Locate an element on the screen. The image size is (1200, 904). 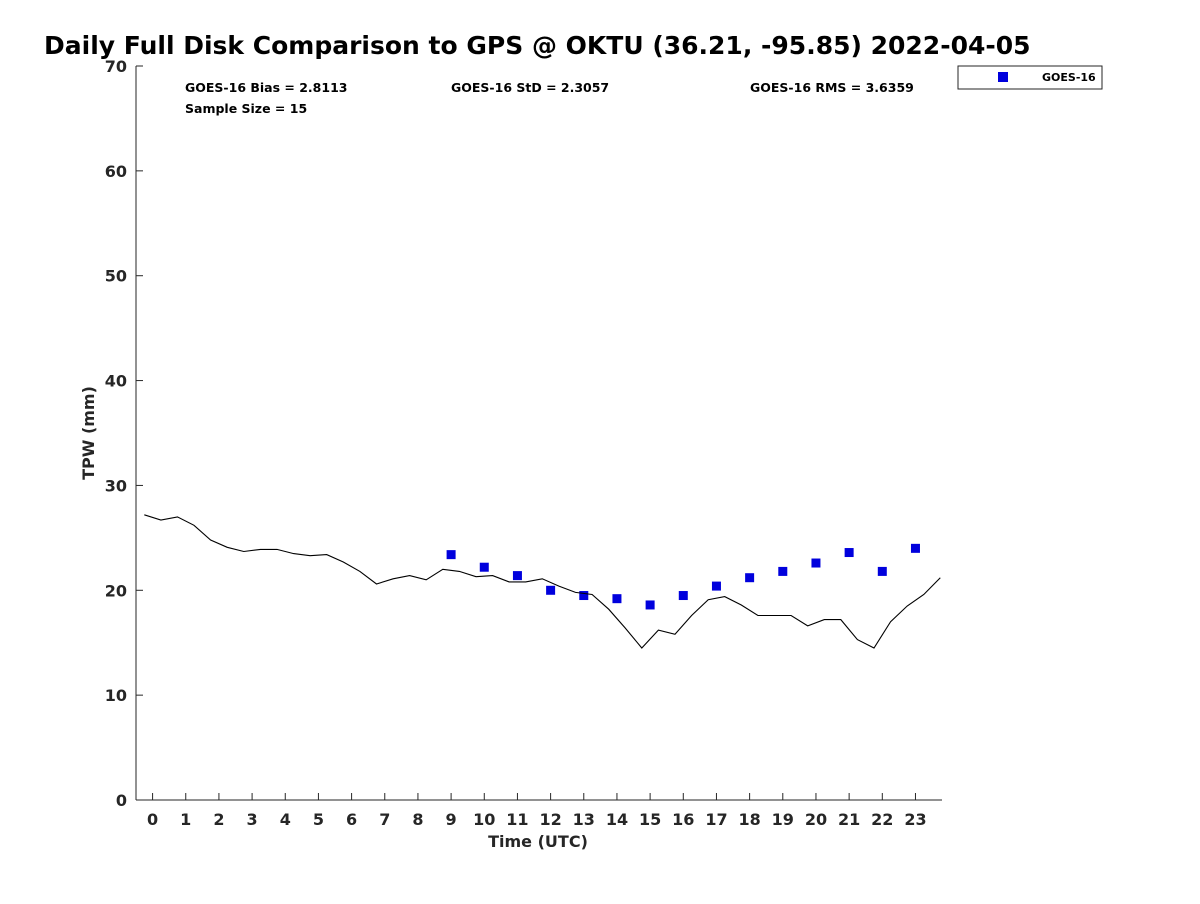
x-tick-label: 0 is located at coordinates (152, 819).